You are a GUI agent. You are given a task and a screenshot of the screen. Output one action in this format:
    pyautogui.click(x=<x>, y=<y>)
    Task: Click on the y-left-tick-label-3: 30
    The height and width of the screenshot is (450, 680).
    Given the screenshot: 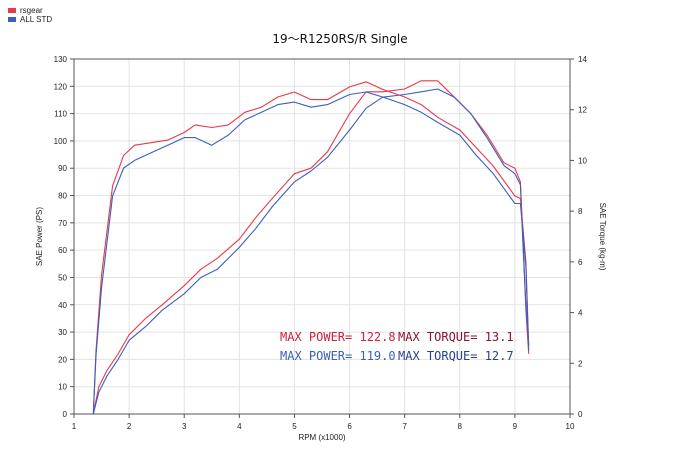 What is the action you would take?
    pyautogui.click(x=62, y=332)
    